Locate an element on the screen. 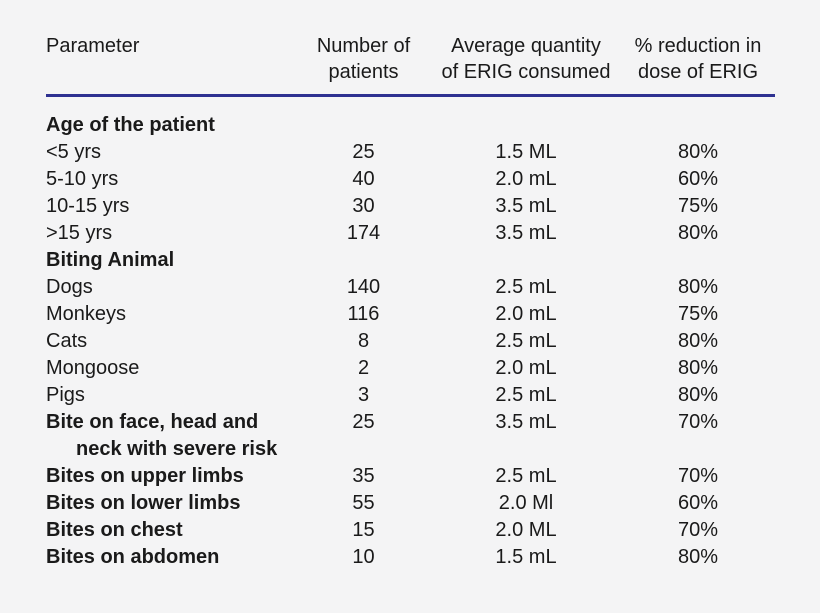 Image resolution: width=820 pixels, height=613 pixels. parameter-label: Mongoose is located at coordinates (93, 368).